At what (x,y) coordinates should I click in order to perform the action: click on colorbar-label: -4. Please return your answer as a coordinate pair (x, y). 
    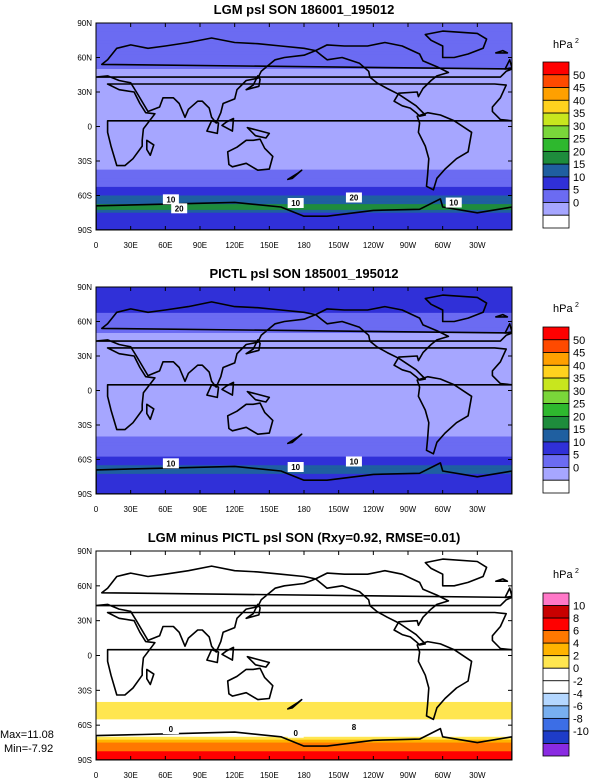
    Looking at the image, I should click on (578, 694).